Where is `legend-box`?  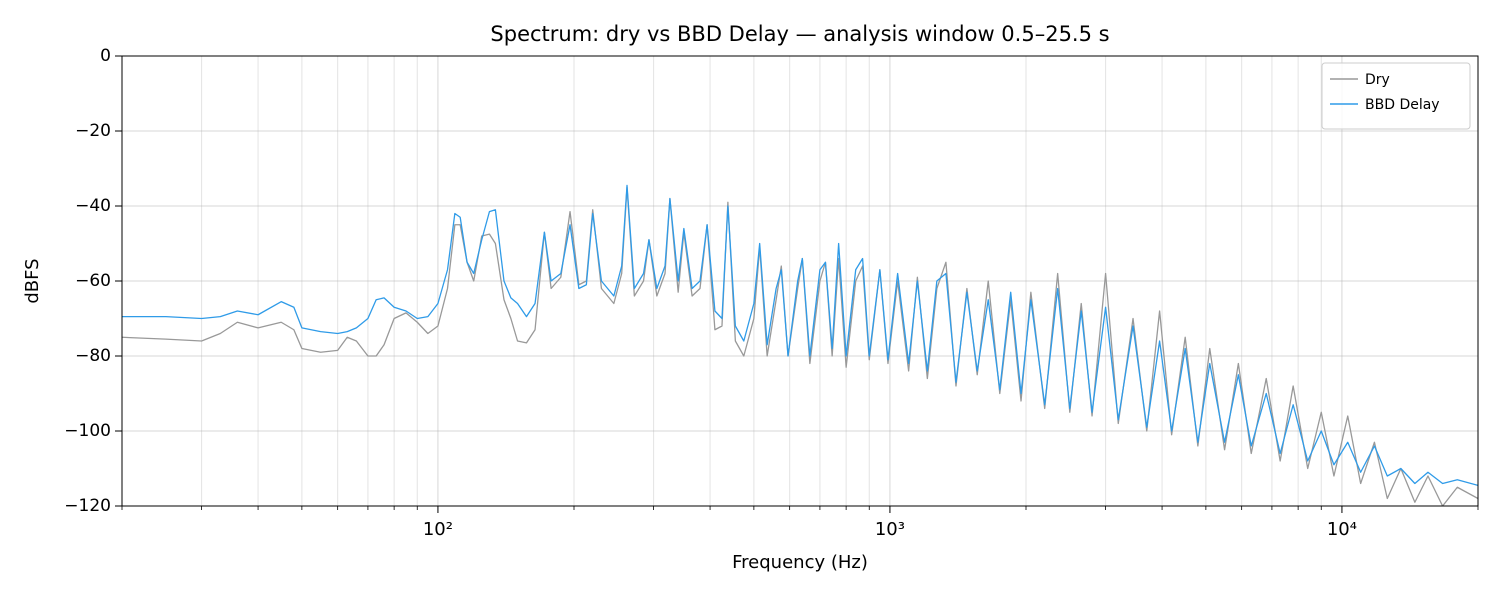 legend-box is located at coordinates (1396, 96).